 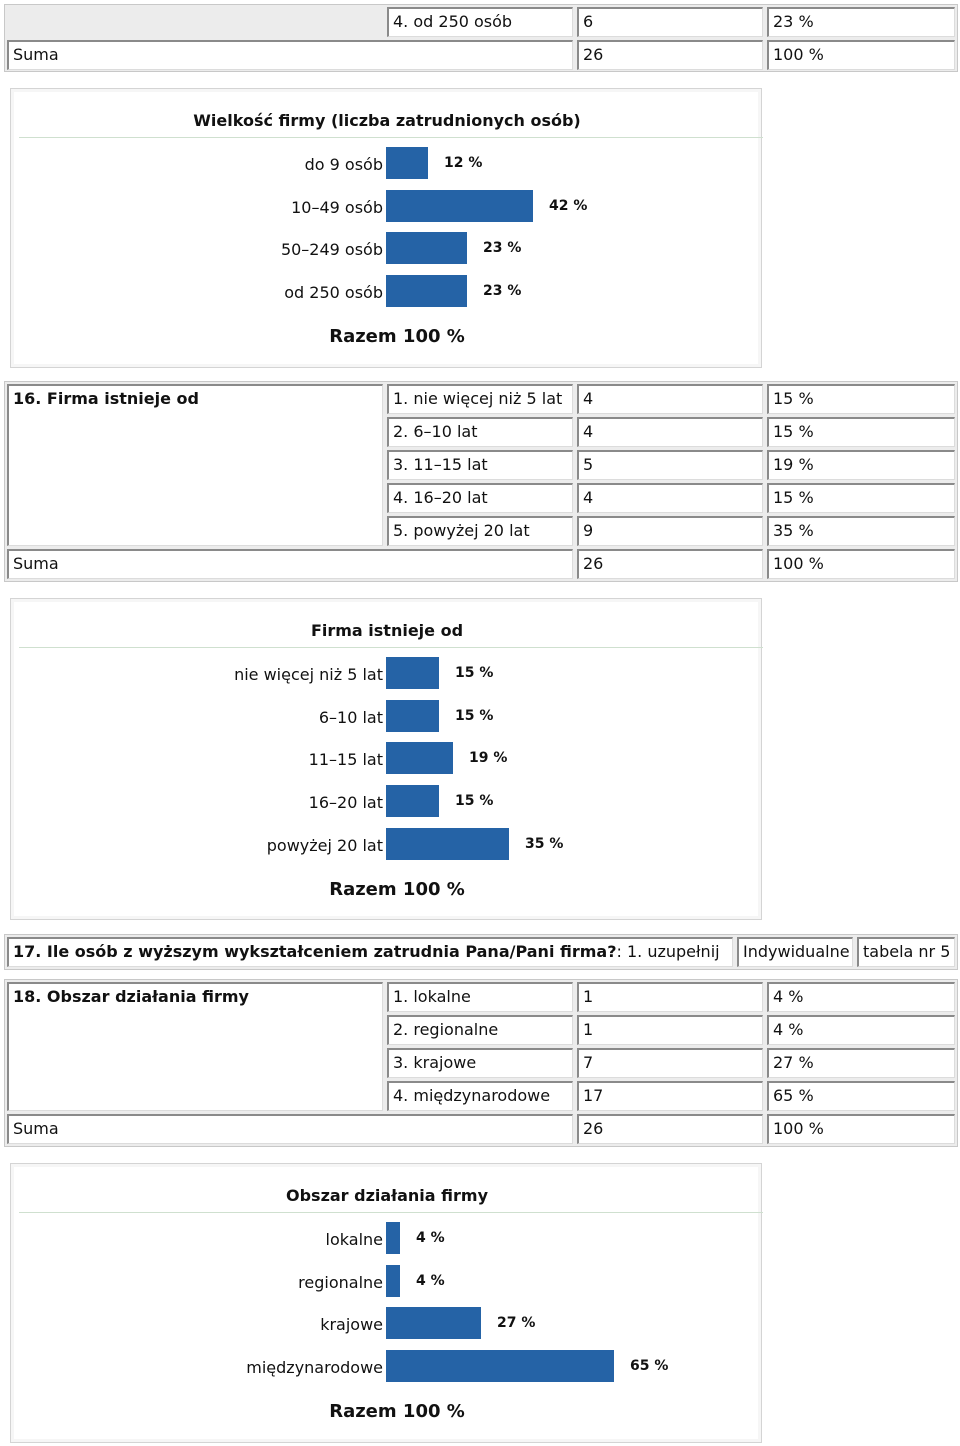 I want to click on category-label: regionalne, so click(x=340, y=1282).